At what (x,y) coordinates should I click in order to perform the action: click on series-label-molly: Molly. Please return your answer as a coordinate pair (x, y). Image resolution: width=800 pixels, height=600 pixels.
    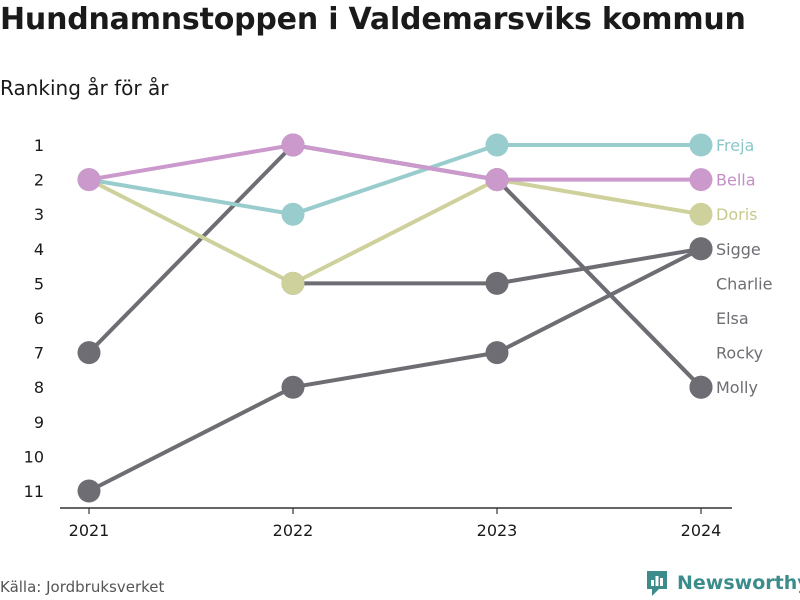
    Looking at the image, I should click on (737, 387).